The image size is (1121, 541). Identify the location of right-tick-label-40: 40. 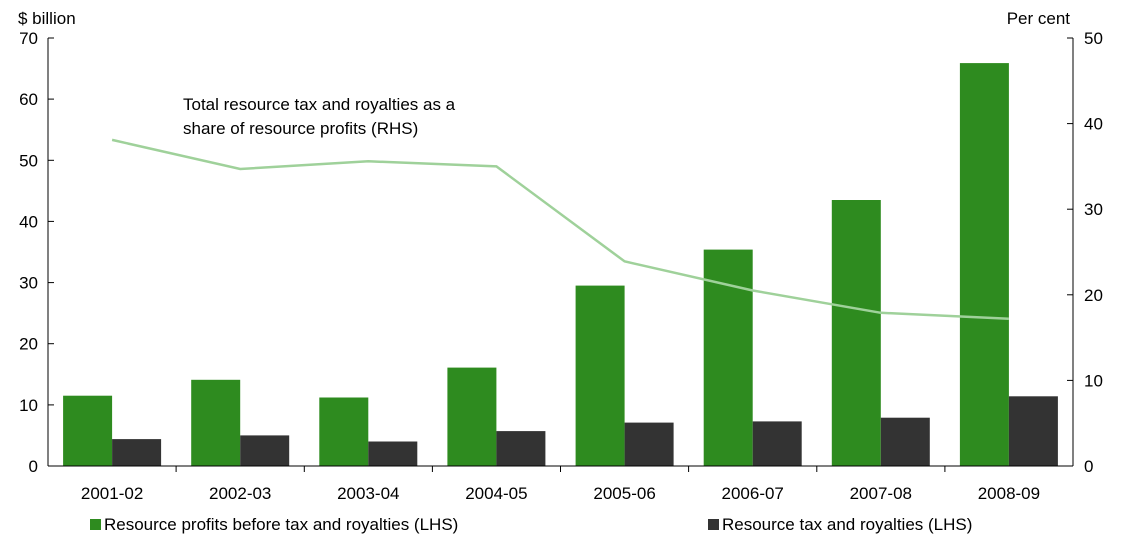
(1093, 124).